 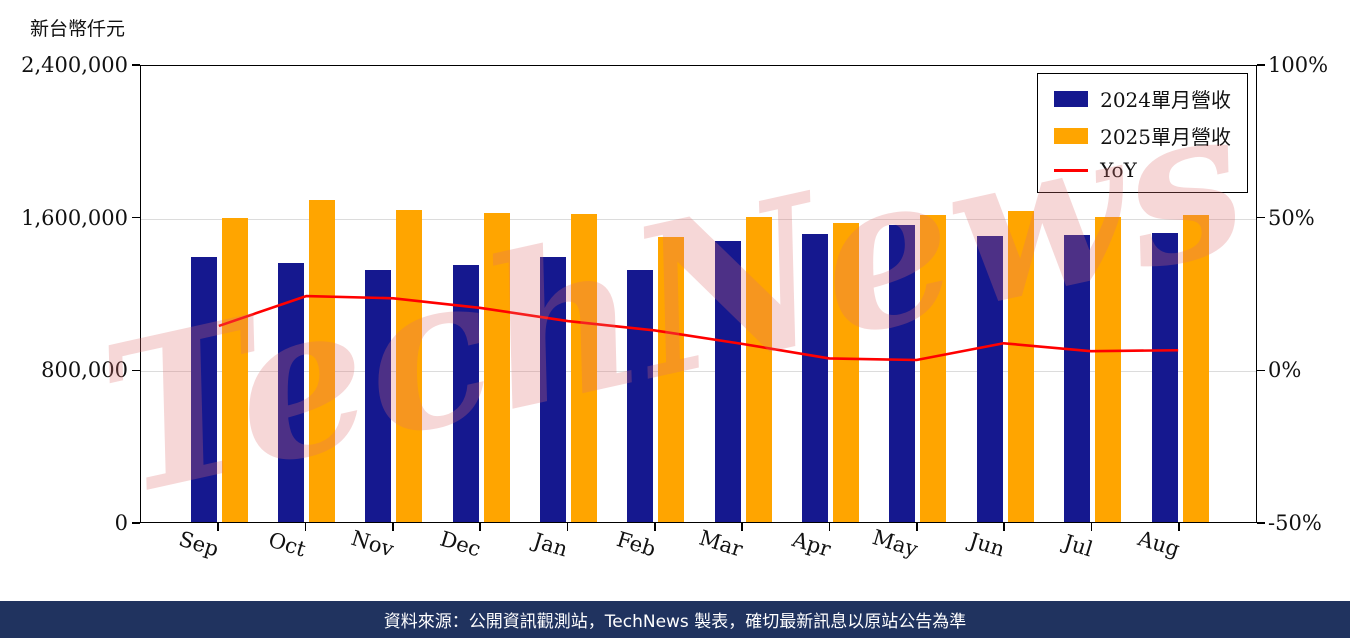 What do you see at coordinates (1159, 544) in the screenshot?
I see `x-axis-tick-label: Aug` at bounding box center [1159, 544].